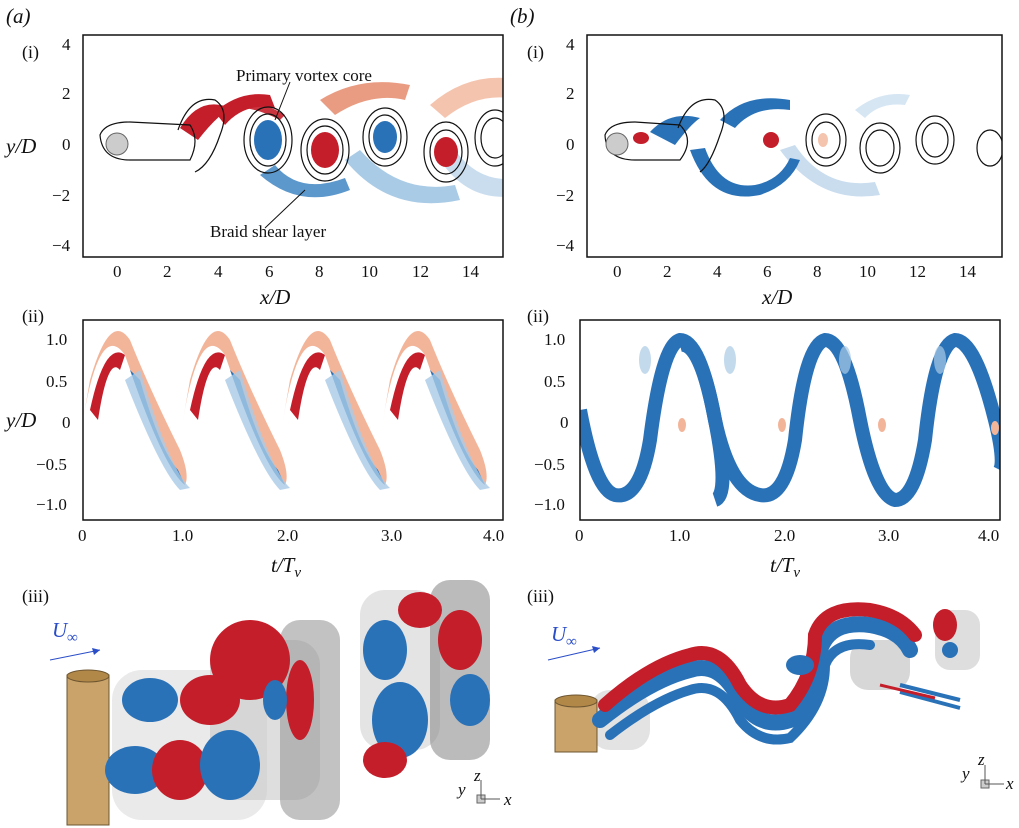 This screenshot has height=828, width=1019. What do you see at coordinates (88, 750) in the screenshot?
I see `cylinder-shape` at bounding box center [88, 750].